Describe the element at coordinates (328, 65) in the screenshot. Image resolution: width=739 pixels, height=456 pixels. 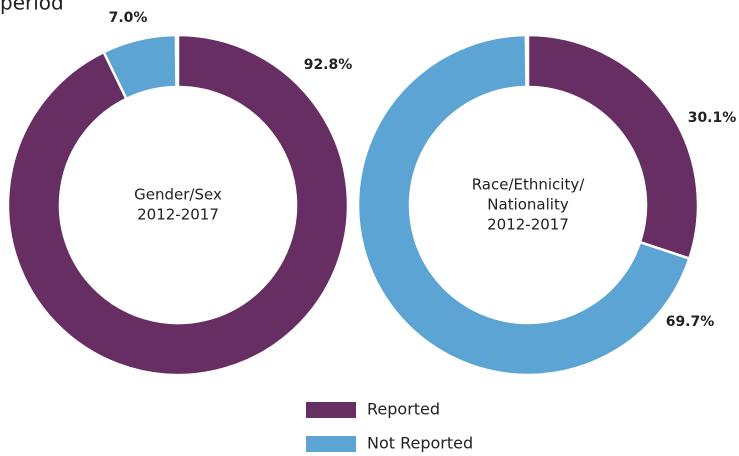
I see `data-label: 92.8%` at that location.